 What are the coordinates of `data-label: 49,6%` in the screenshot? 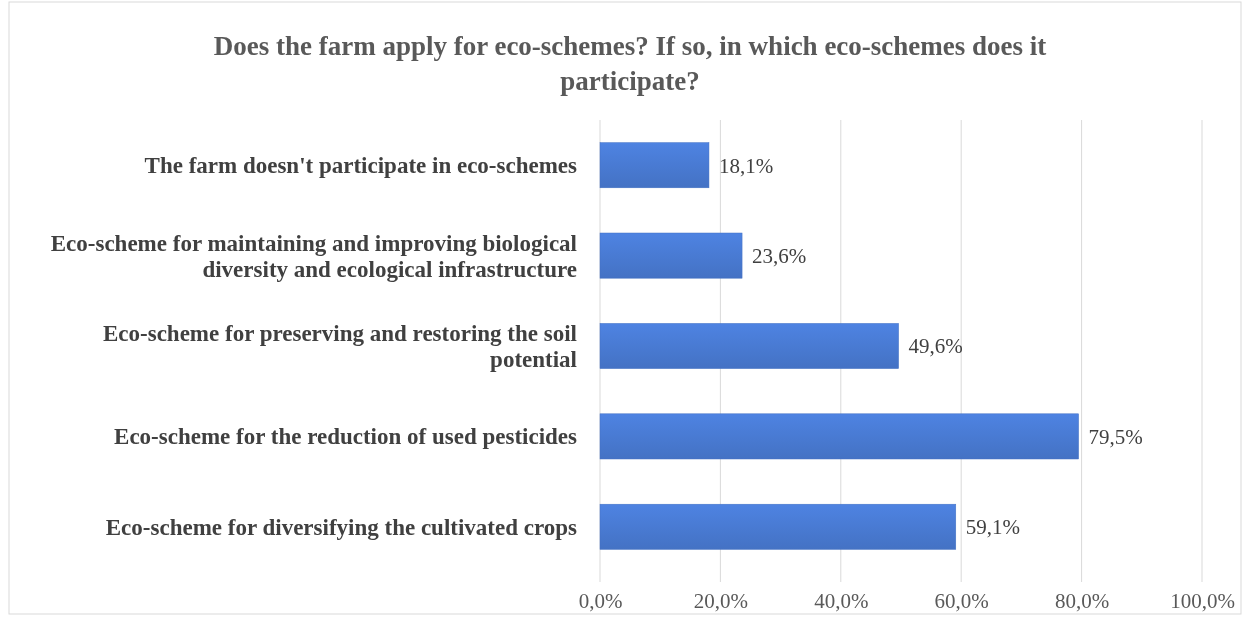 It's located at (935, 346).